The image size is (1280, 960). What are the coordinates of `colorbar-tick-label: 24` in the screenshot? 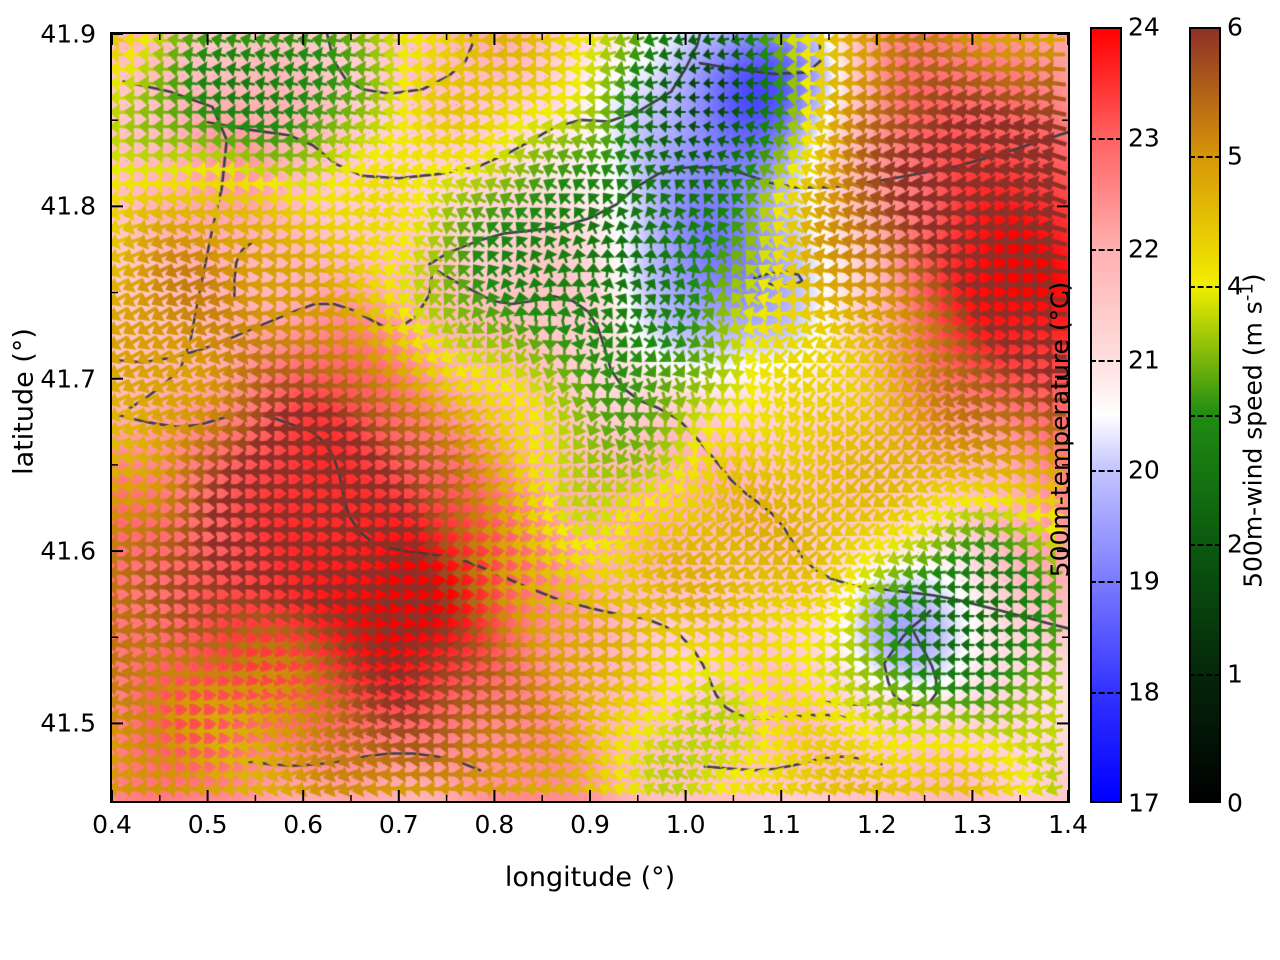 It's located at (1144, 27).